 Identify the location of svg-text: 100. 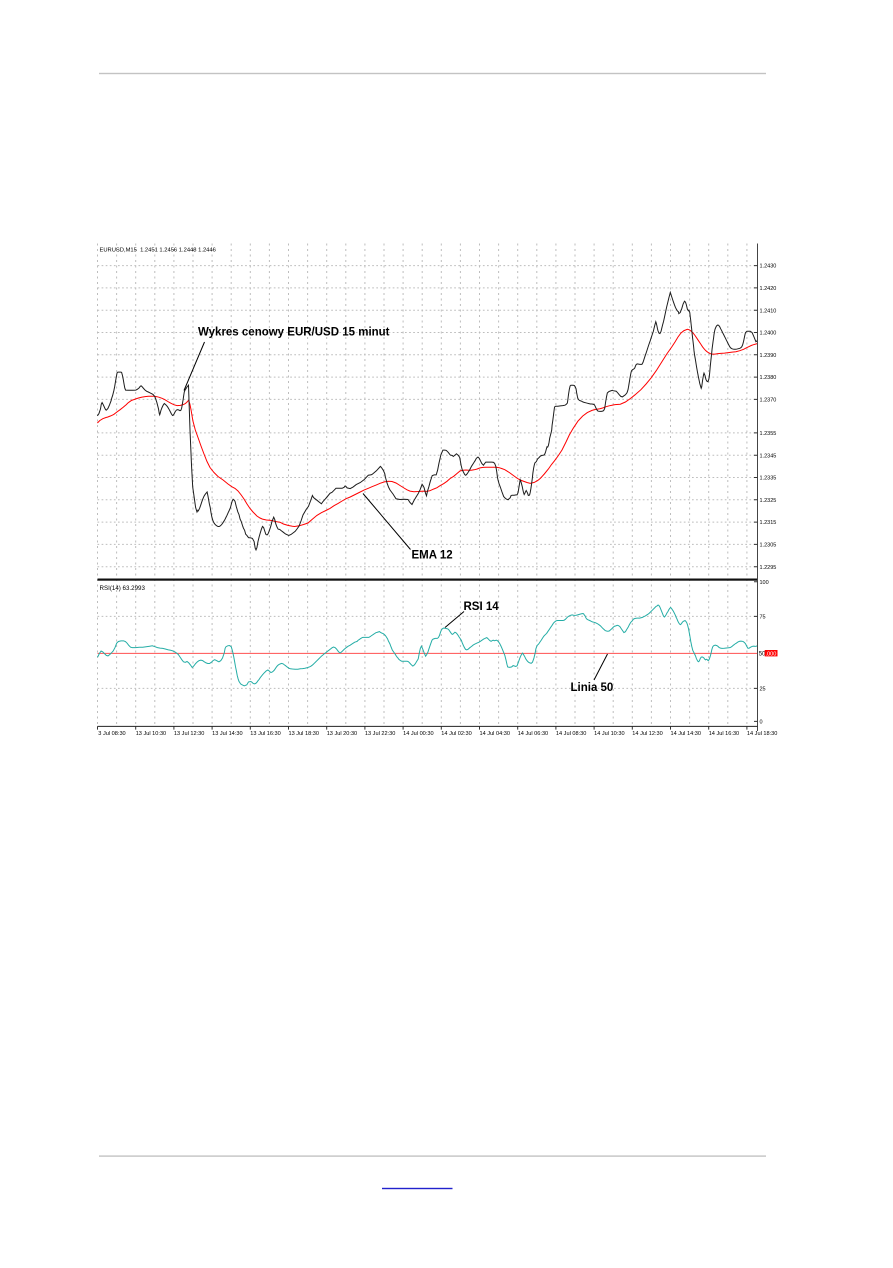
(764, 583).